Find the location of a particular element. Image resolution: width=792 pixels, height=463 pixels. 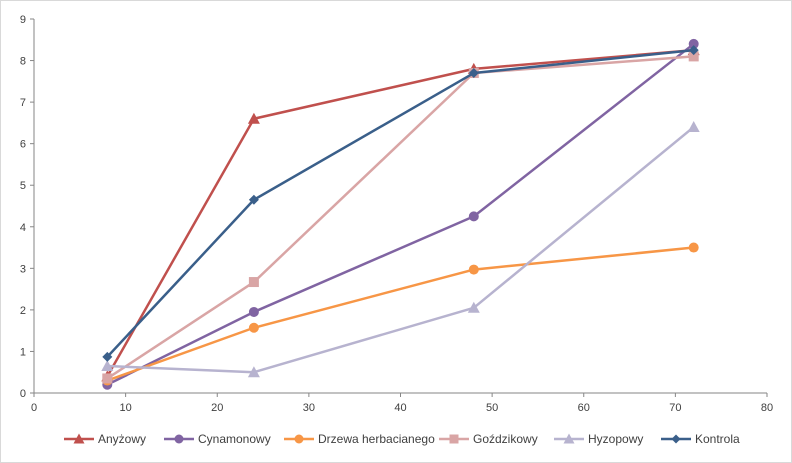

legend-label: Cynamonowy is located at coordinates (234, 439).